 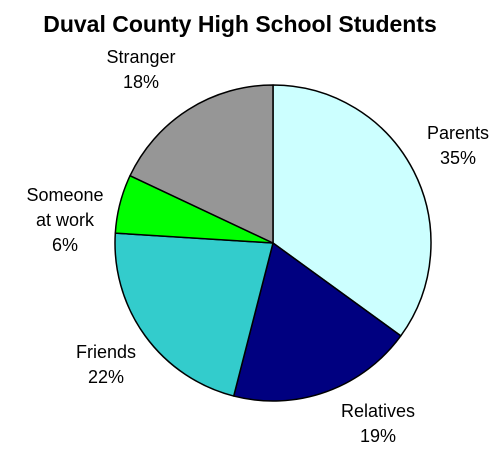 I want to click on slice-label-someone-at-work: Someone at work 6%, so click(x=64, y=220).